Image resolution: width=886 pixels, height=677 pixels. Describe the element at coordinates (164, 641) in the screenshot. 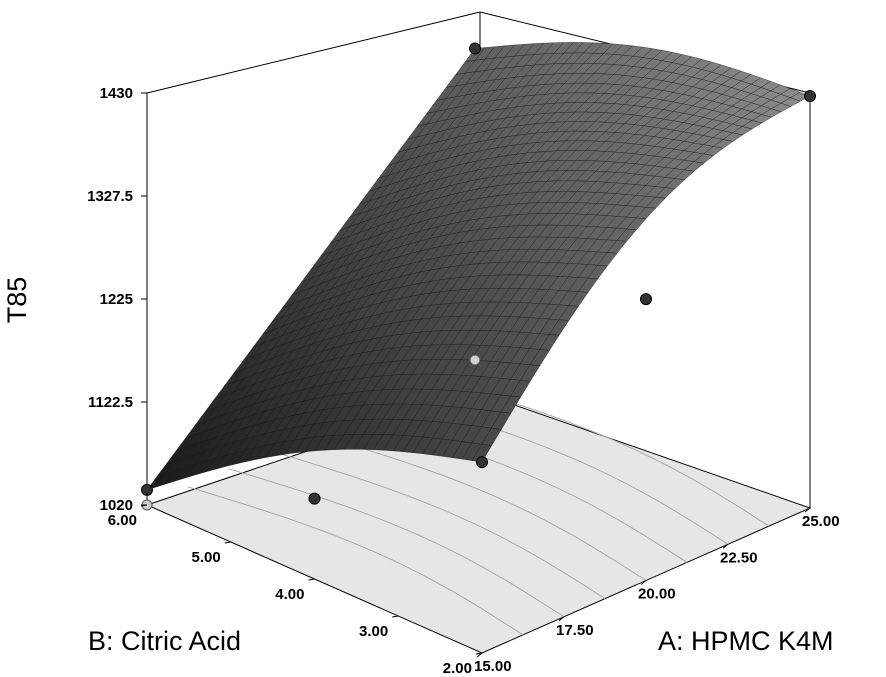

I see `y-axis-title: B: Citric Acid` at that location.